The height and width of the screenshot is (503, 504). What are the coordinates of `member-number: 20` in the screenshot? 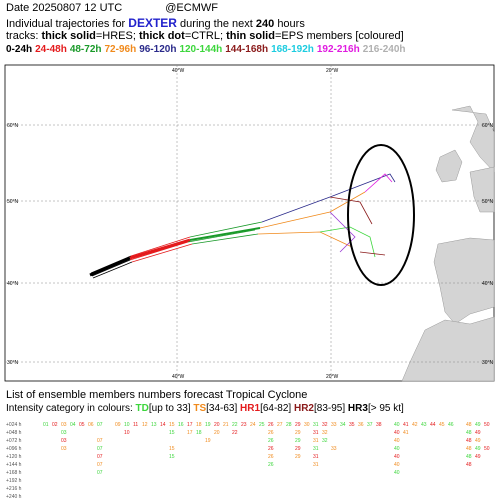 It's located at (217, 433).